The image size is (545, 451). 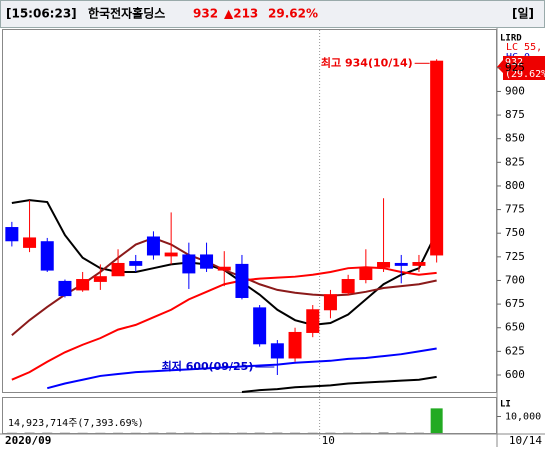 What do you see at coordinates (515, 209) in the screenshot?
I see `y-tick-label: 775` at bounding box center [515, 209].